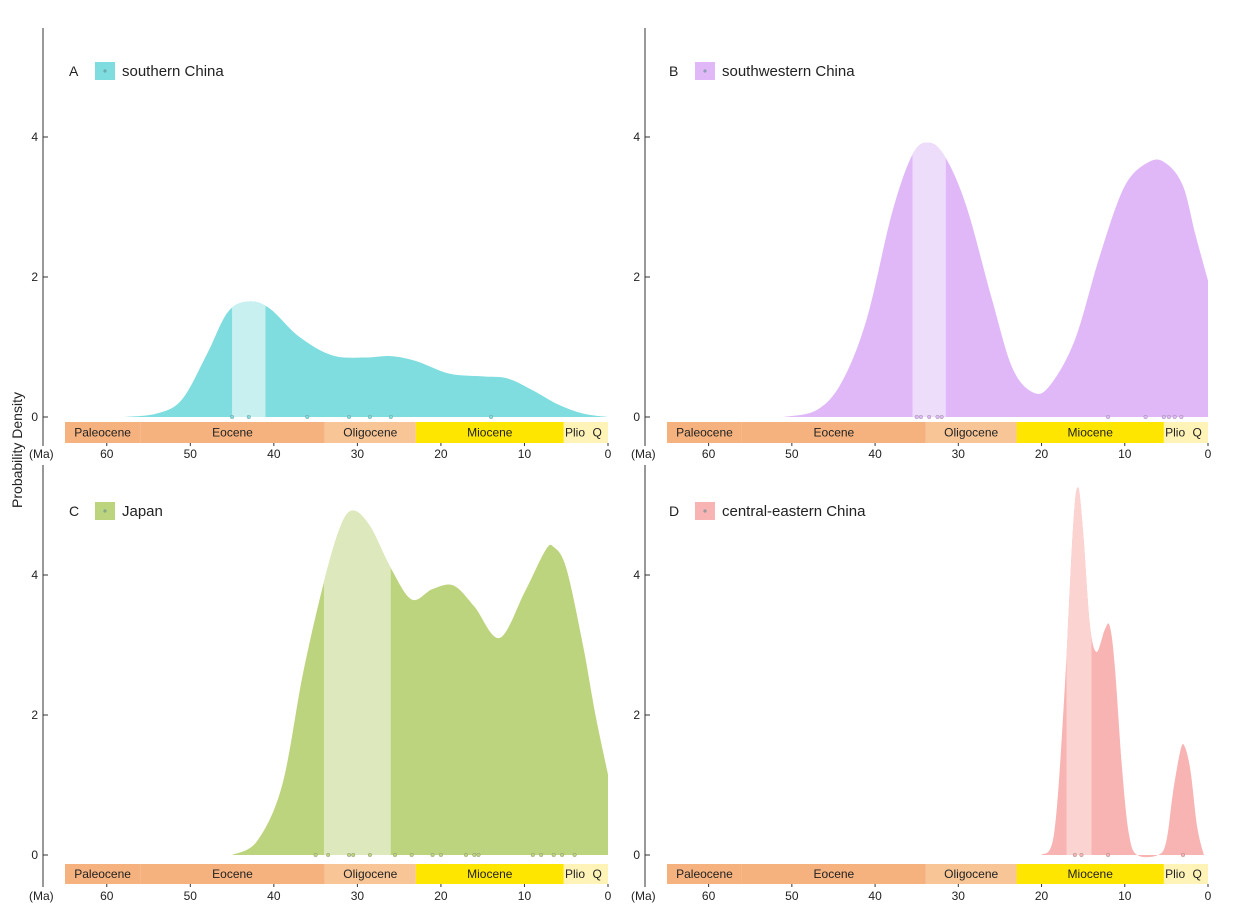 Image resolution: width=1238 pixels, height=918 pixels. I want to click on panel-letter: D, so click(674, 511).